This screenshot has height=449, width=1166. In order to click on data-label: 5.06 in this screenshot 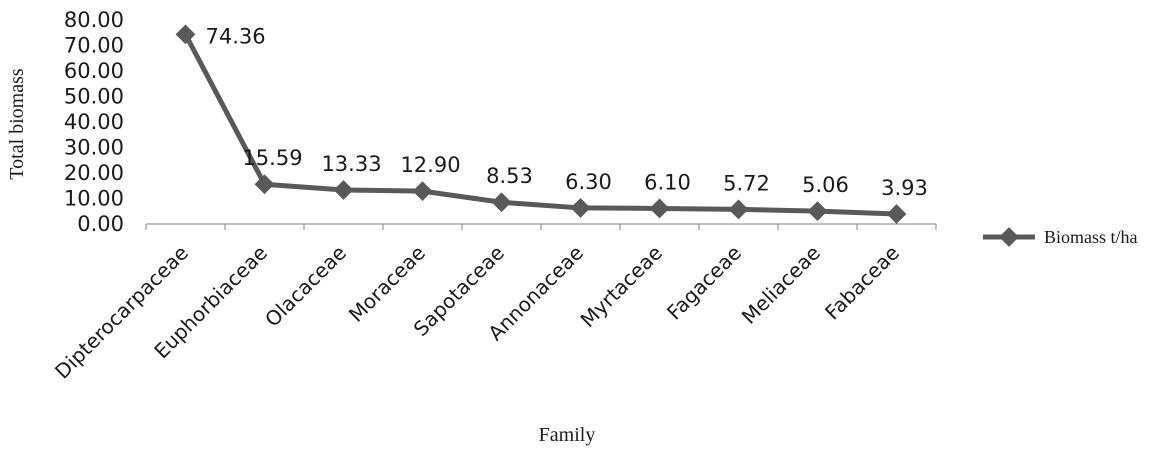, I will do `click(825, 185)`.